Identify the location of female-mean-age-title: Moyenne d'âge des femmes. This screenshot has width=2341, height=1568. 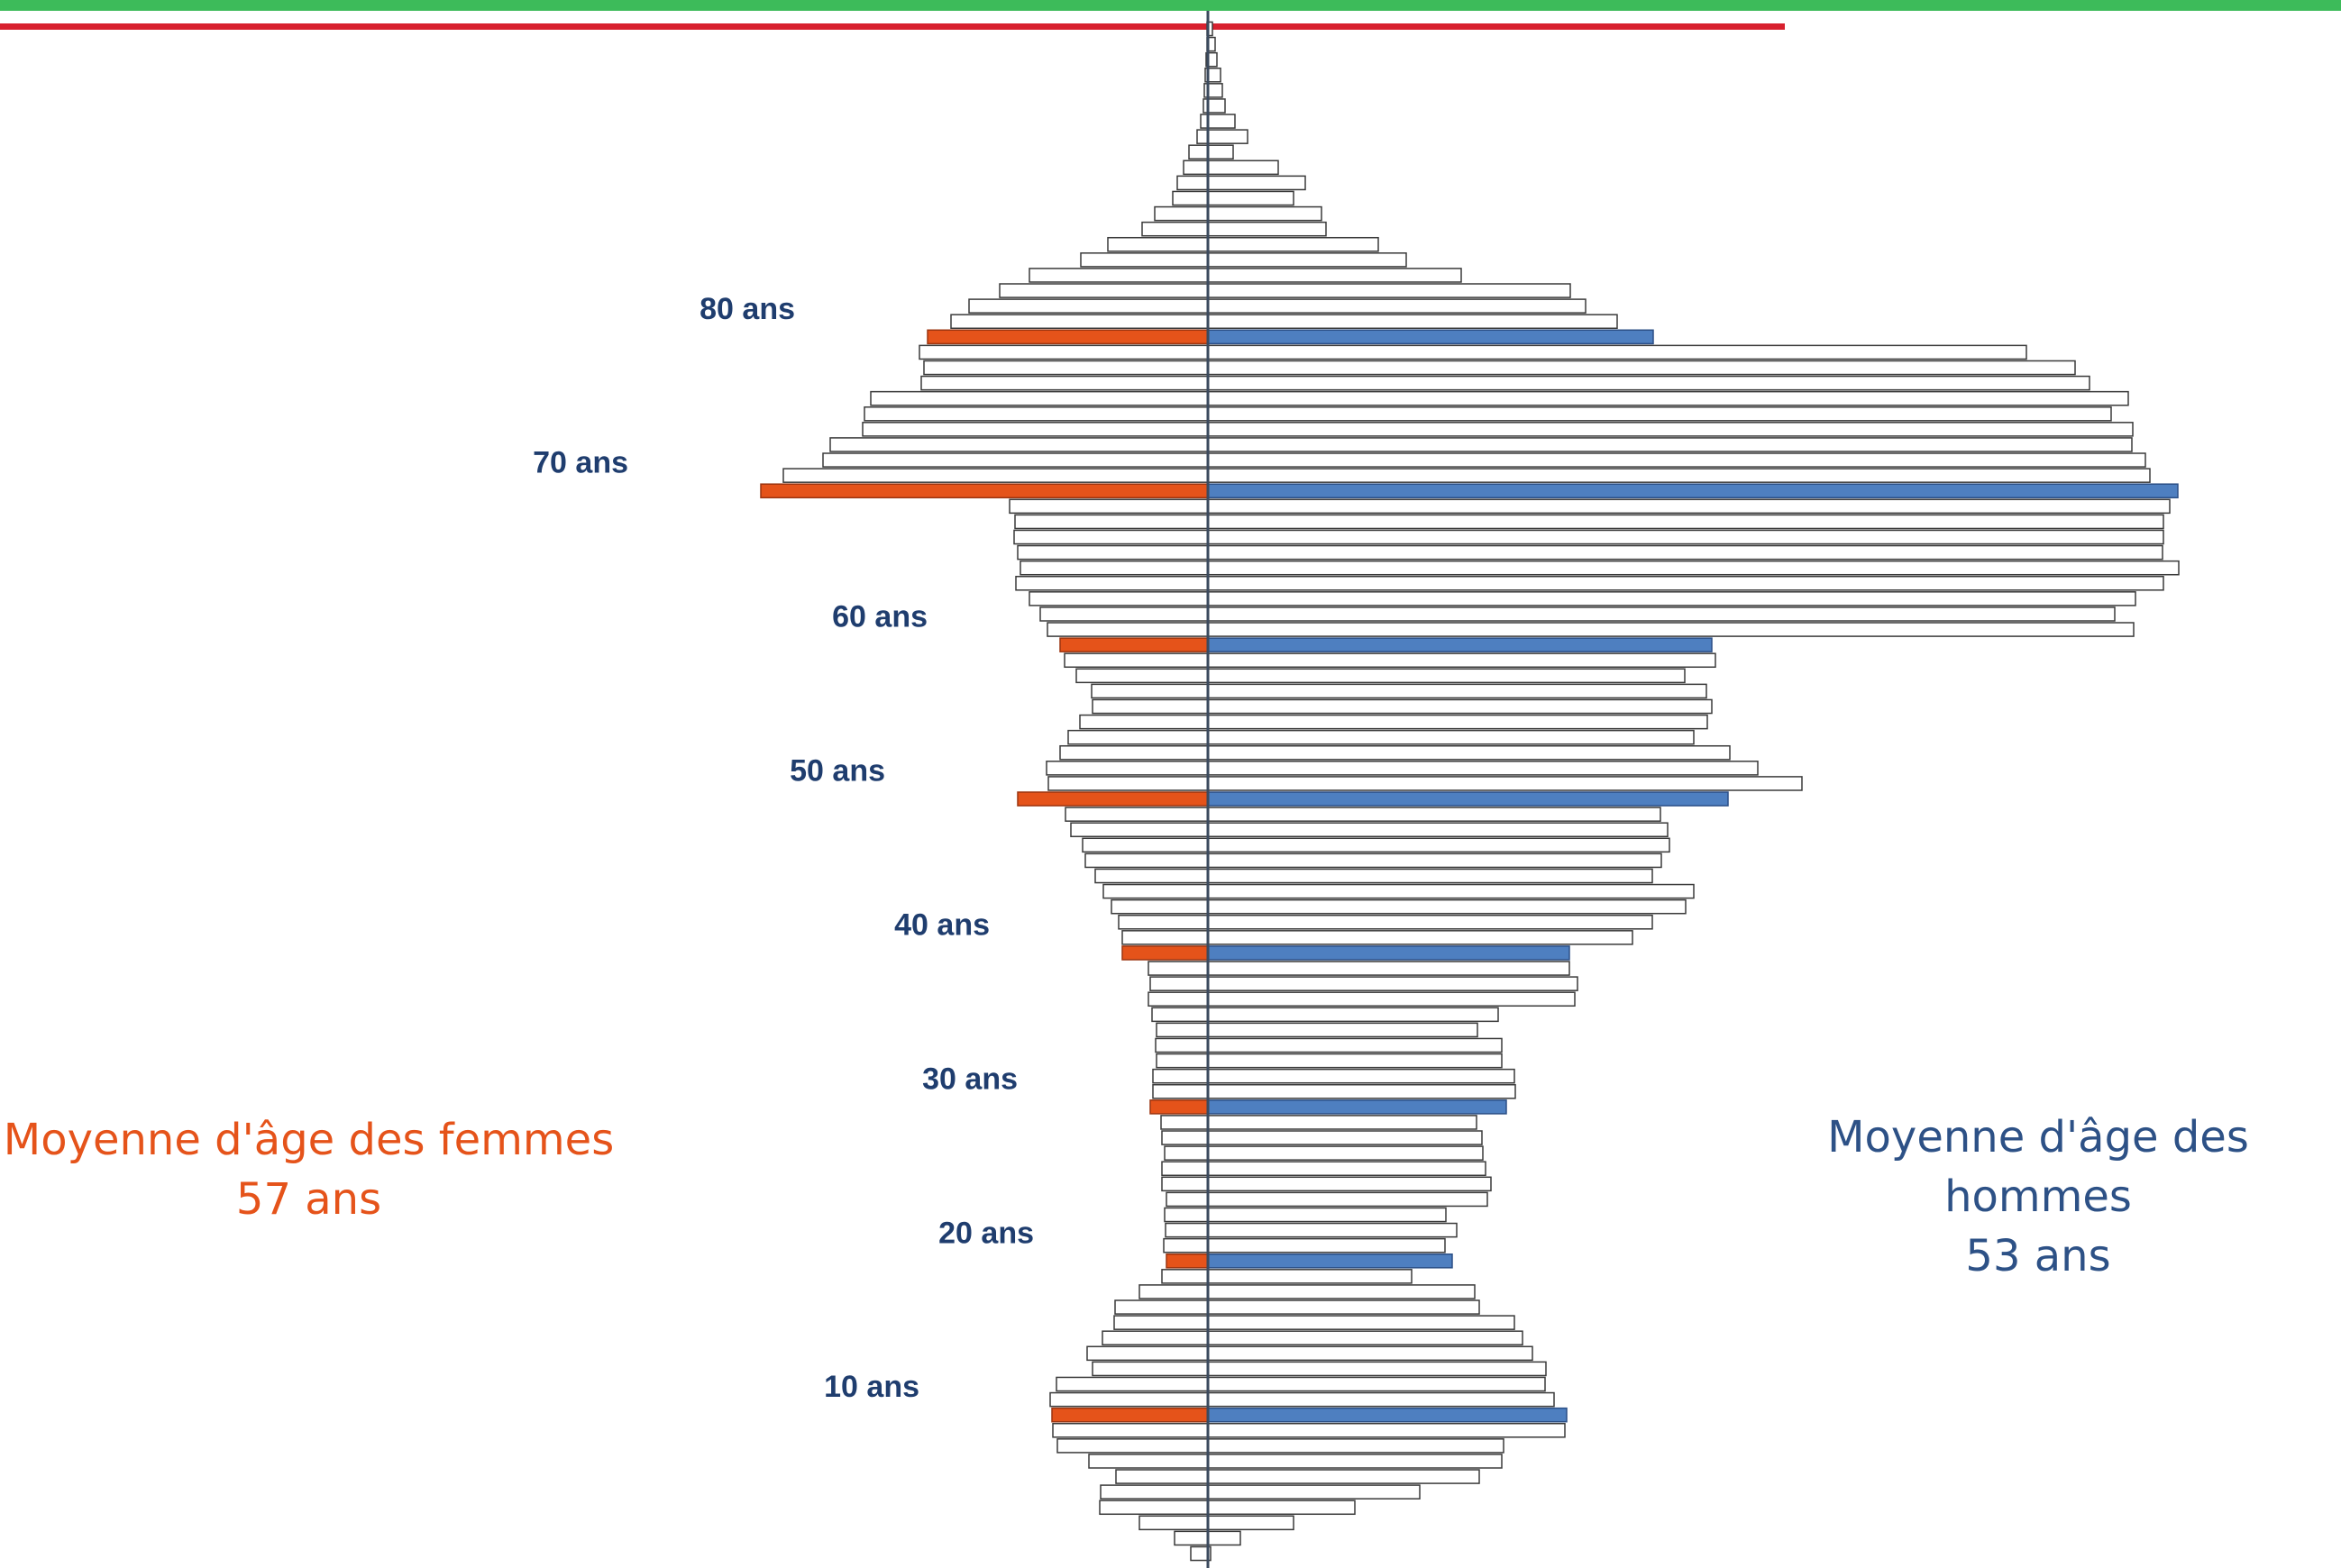
(309, 1140).